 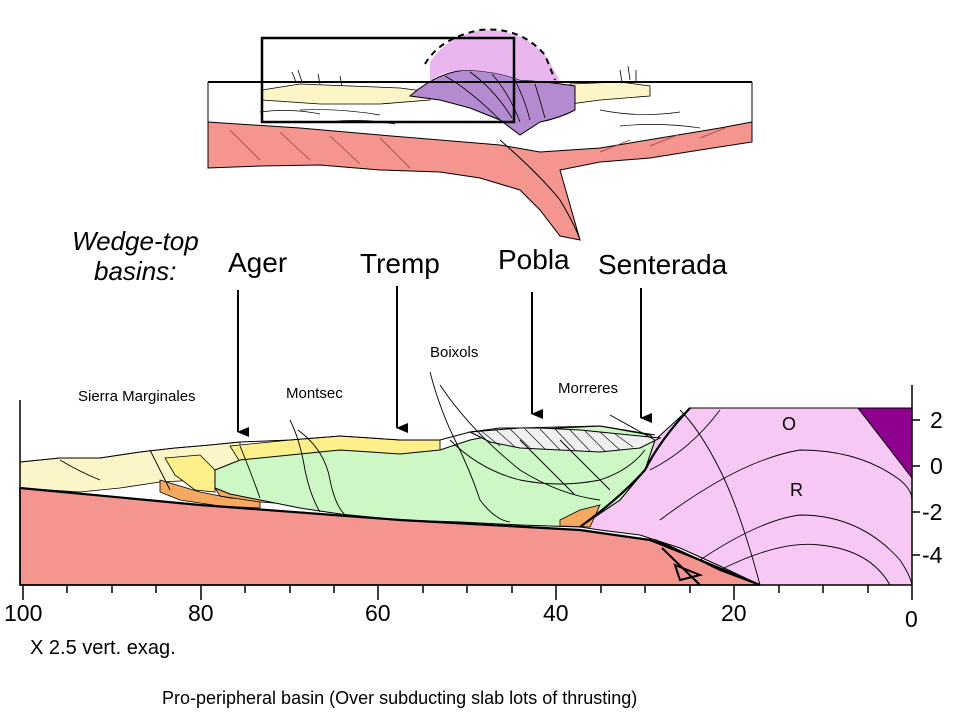 I want to click on depth-tick-0: 0, so click(x=936, y=466).